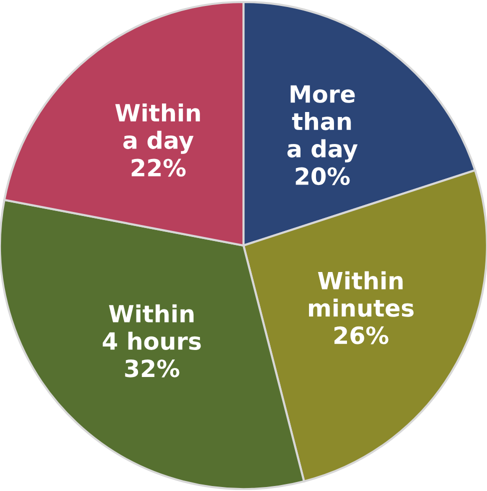  Describe the element at coordinates (361, 294) in the screenshot. I see `slice-label: Within minutes` at that location.